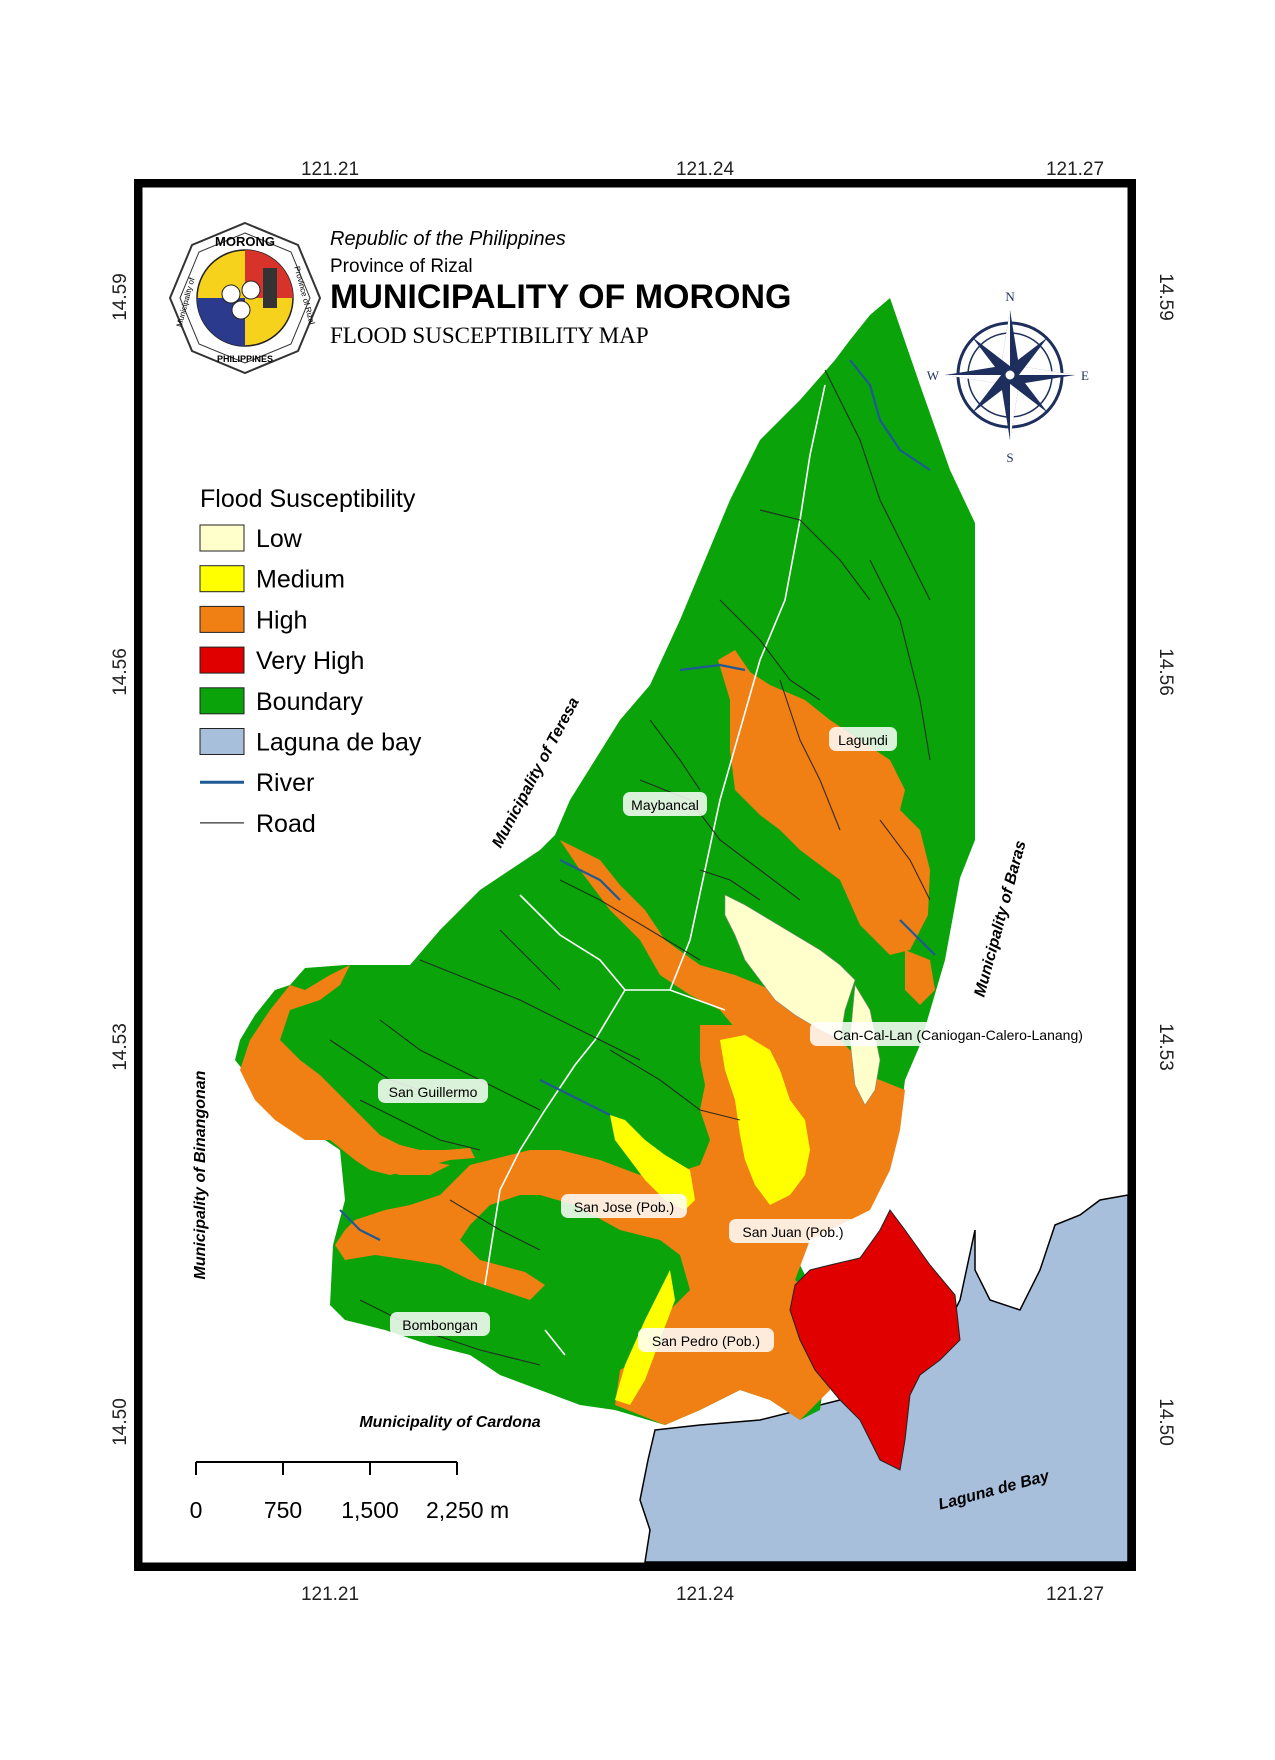 The height and width of the screenshot is (1760, 1275). I want to click on legend-item-high: High, so click(253, 619).